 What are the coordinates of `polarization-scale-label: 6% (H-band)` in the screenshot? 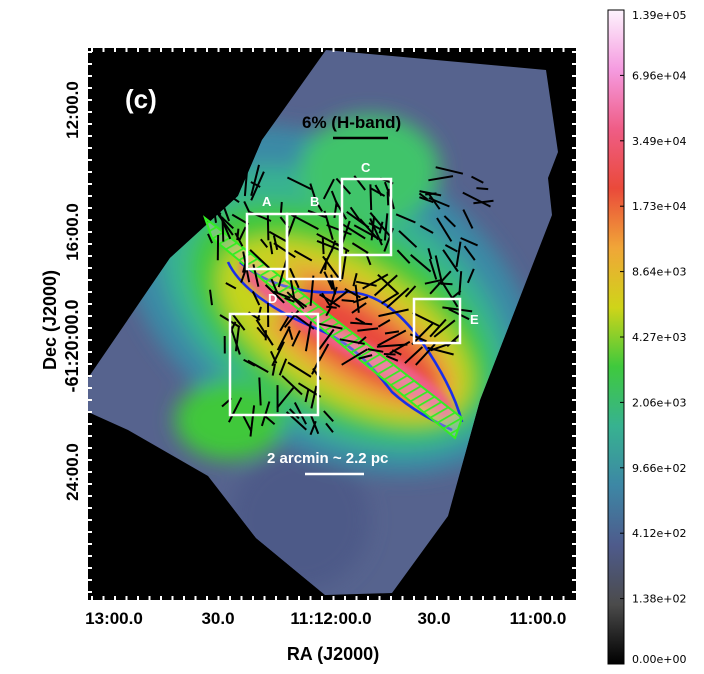 It's located at (351, 122).